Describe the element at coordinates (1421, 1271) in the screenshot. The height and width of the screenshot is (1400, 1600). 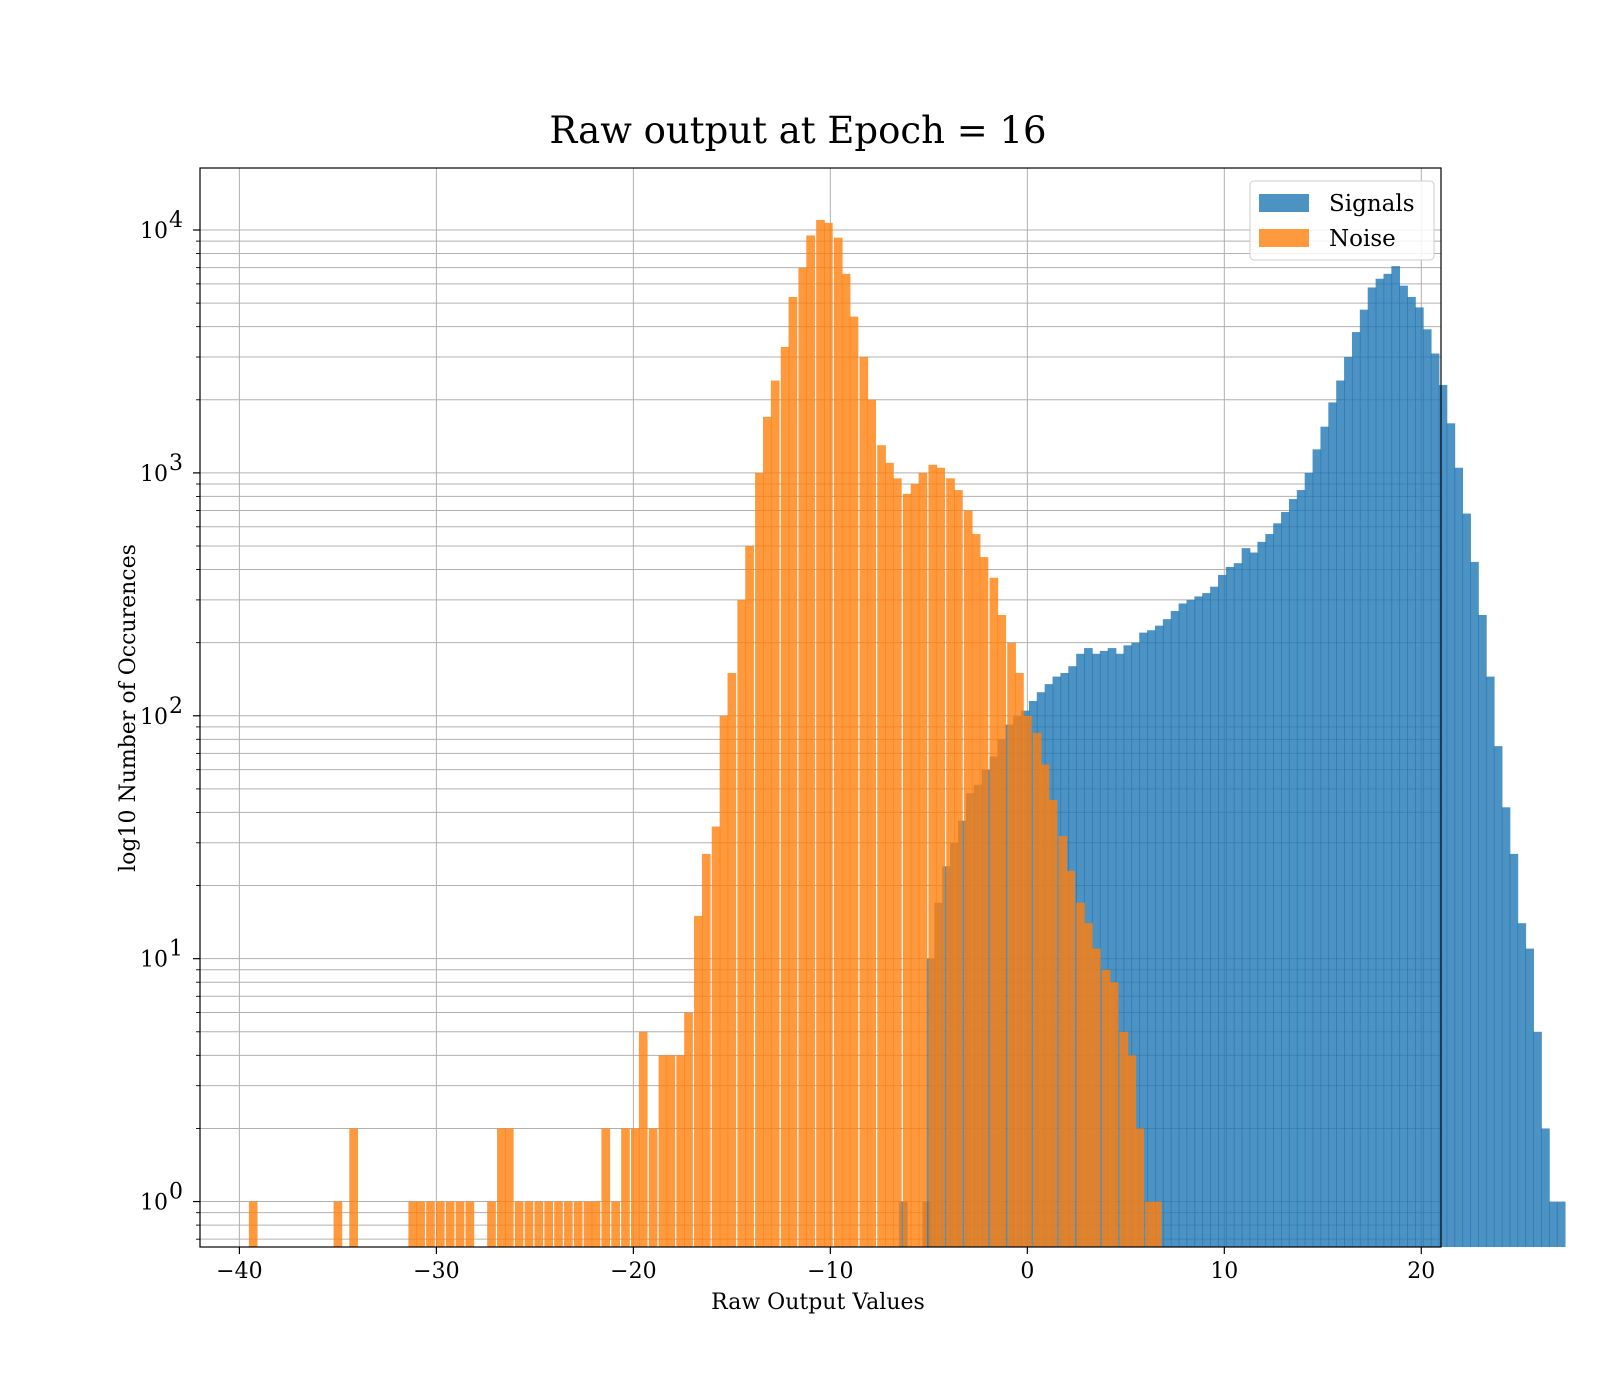
I see `x-tick-label: 20` at that location.